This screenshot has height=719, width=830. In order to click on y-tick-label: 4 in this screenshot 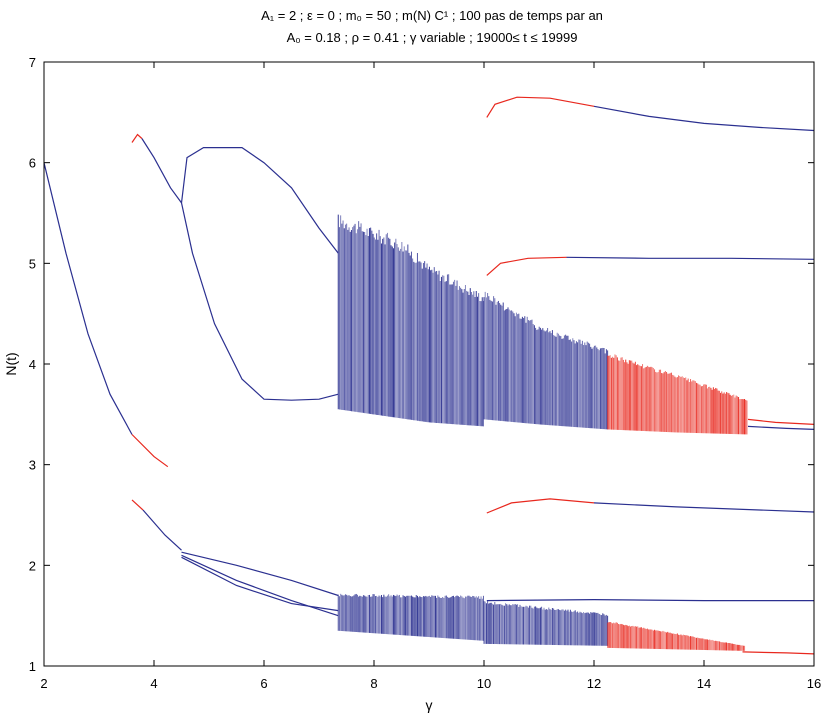, I will do `click(32, 364)`.